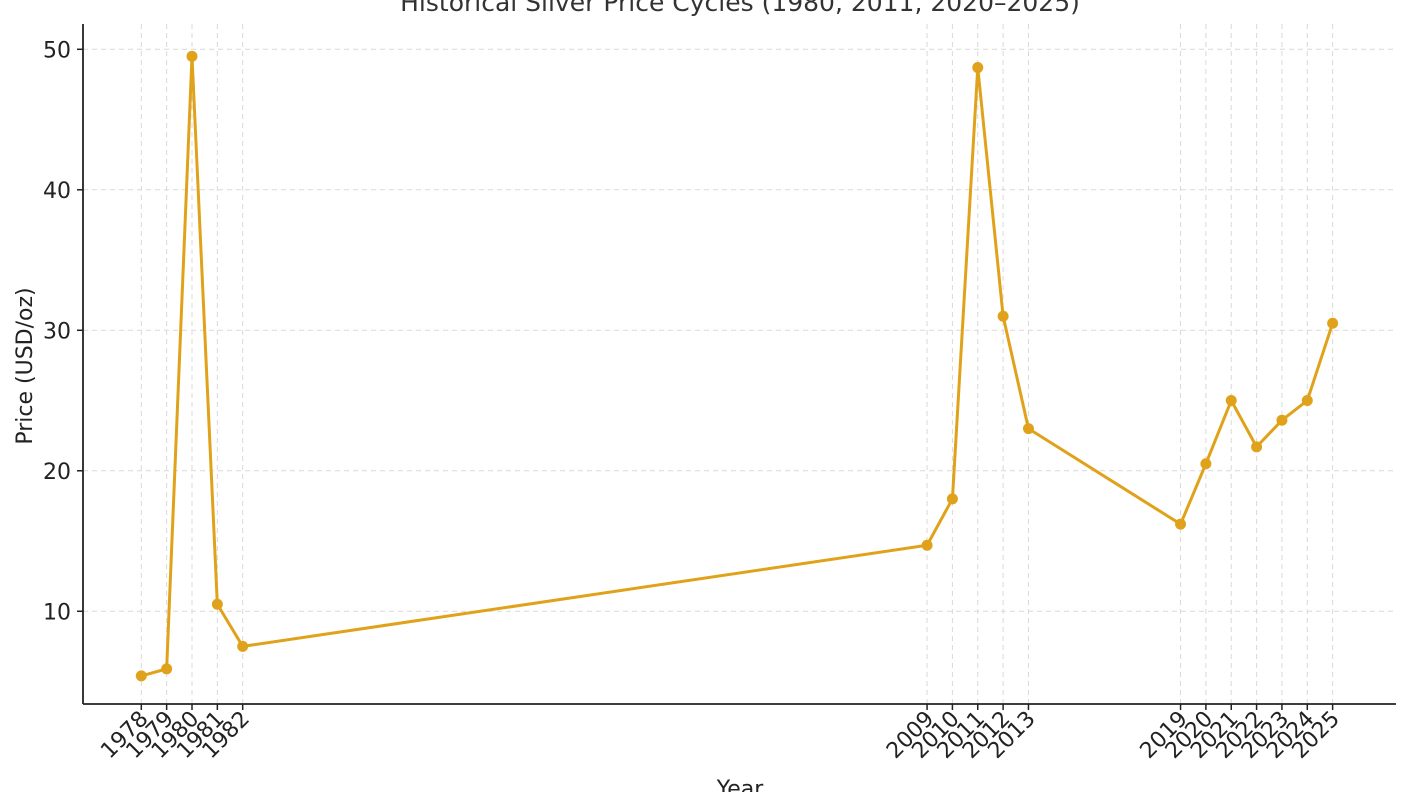  Describe the element at coordinates (57, 331) in the screenshot. I see `y-tick-label: 30` at that location.